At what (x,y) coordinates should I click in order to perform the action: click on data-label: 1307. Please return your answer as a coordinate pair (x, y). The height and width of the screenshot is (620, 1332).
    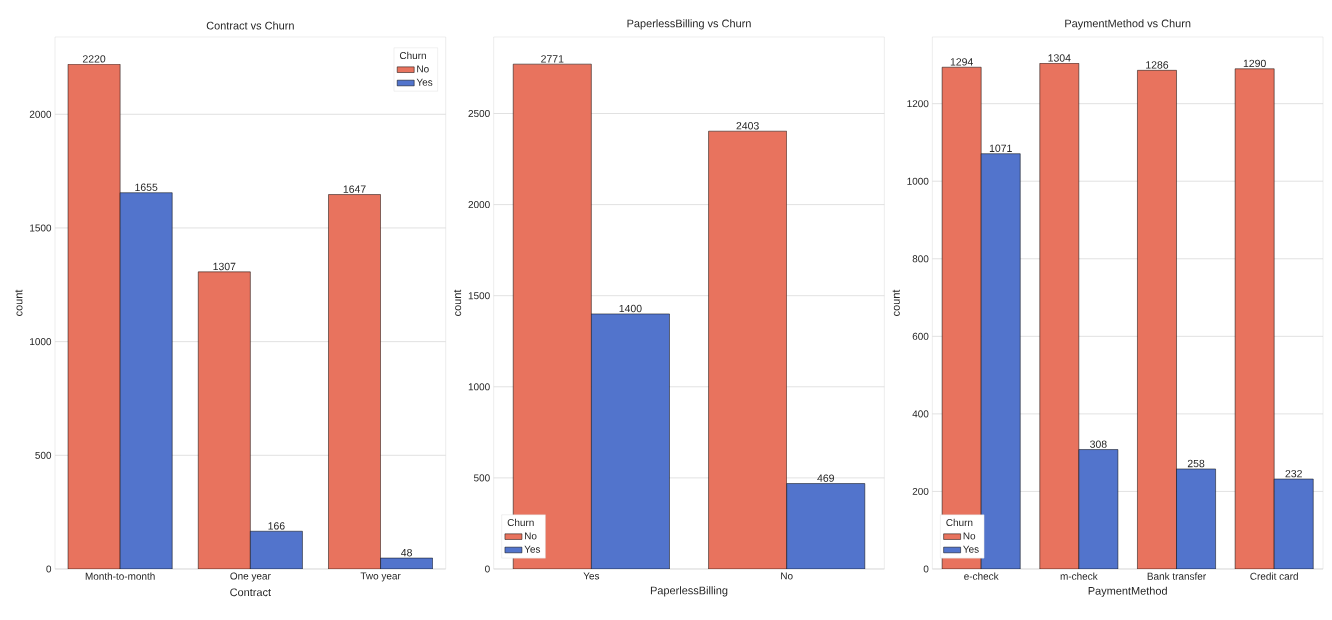
    Looking at the image, I should click on (224, 266).